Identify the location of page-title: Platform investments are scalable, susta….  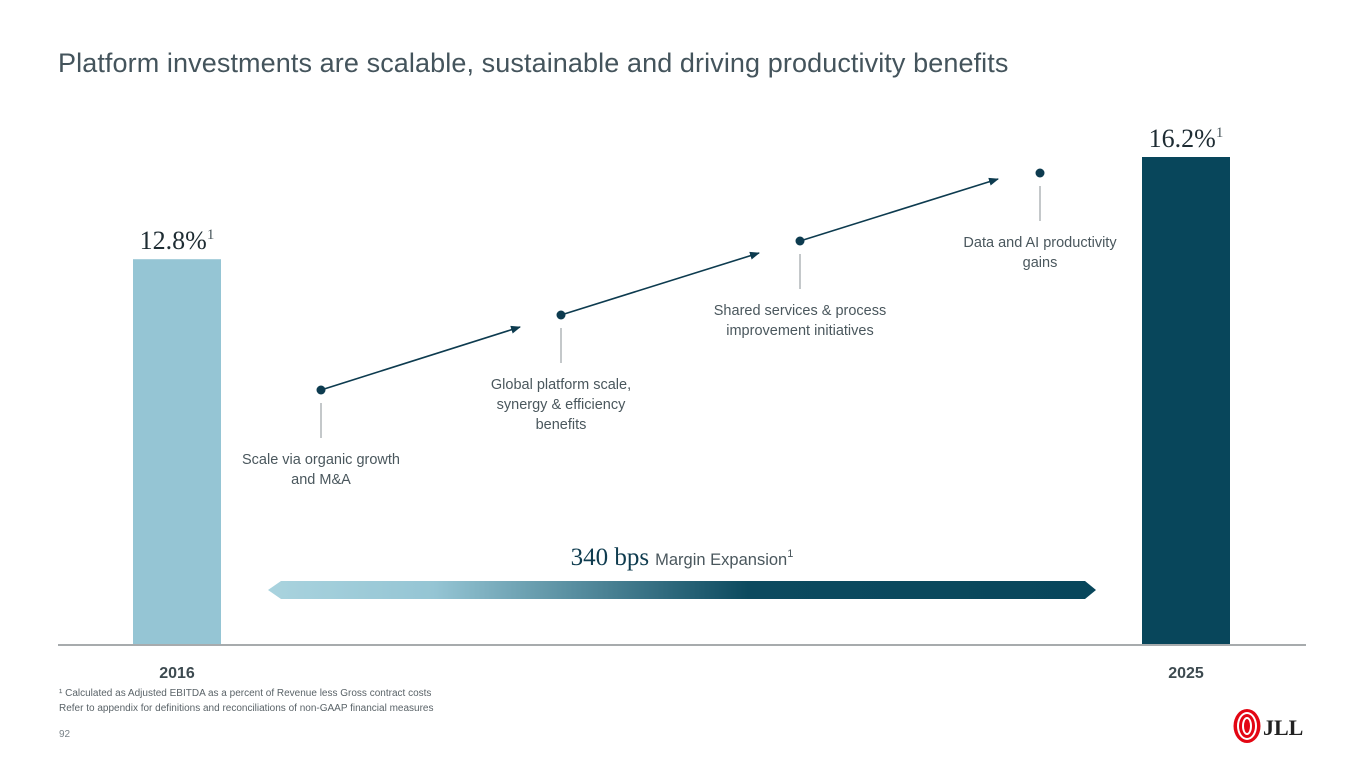
(533, 63).